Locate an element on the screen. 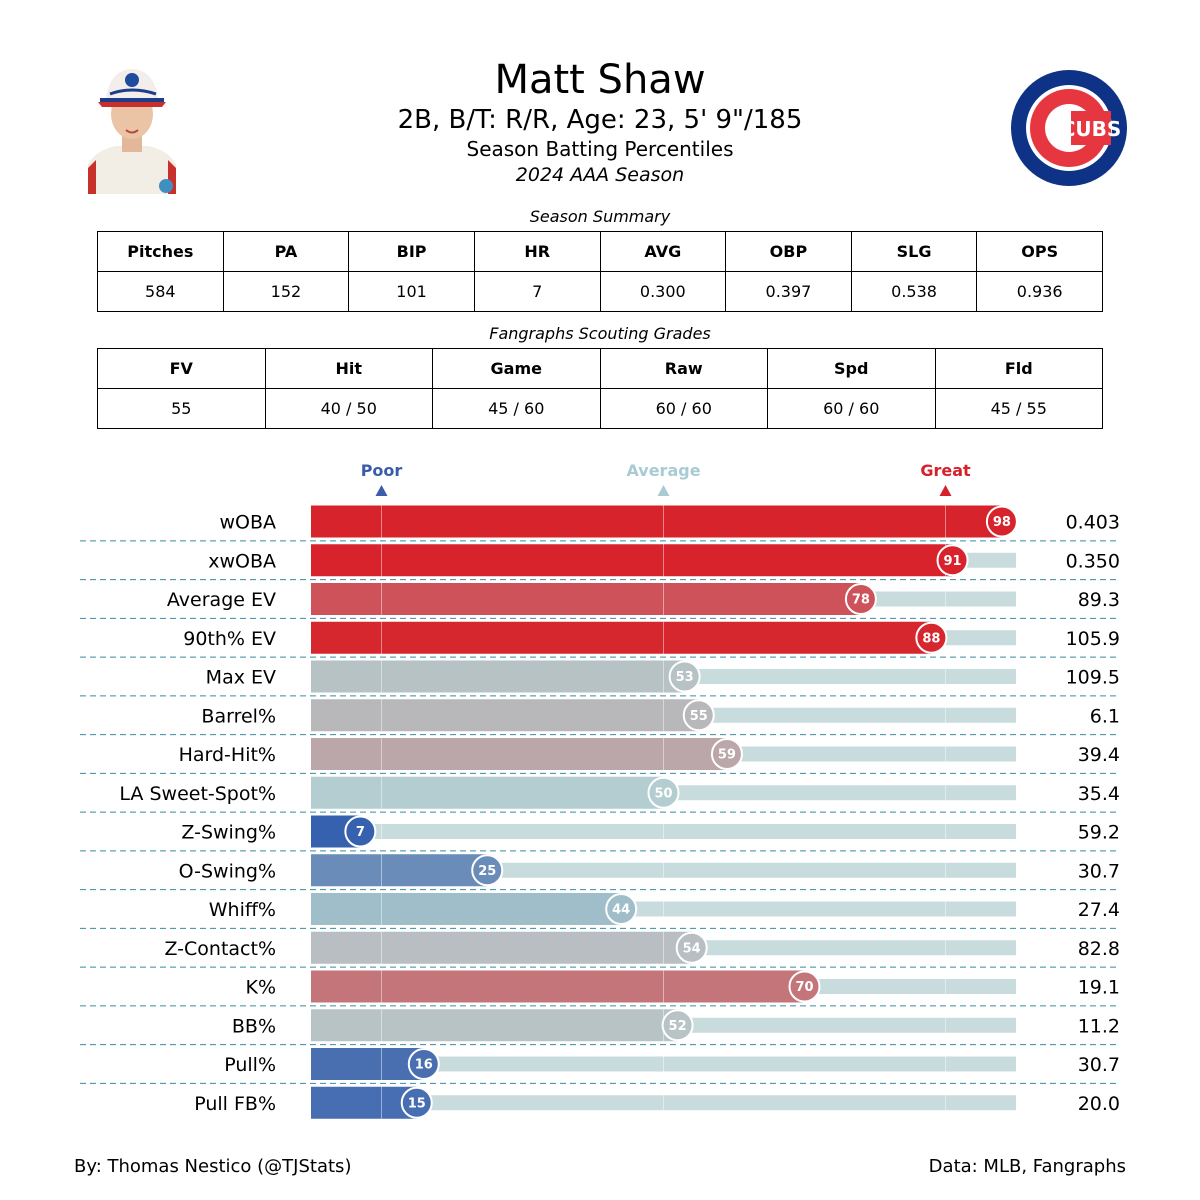  metric-label: K% is located at coordinates (260, 988).